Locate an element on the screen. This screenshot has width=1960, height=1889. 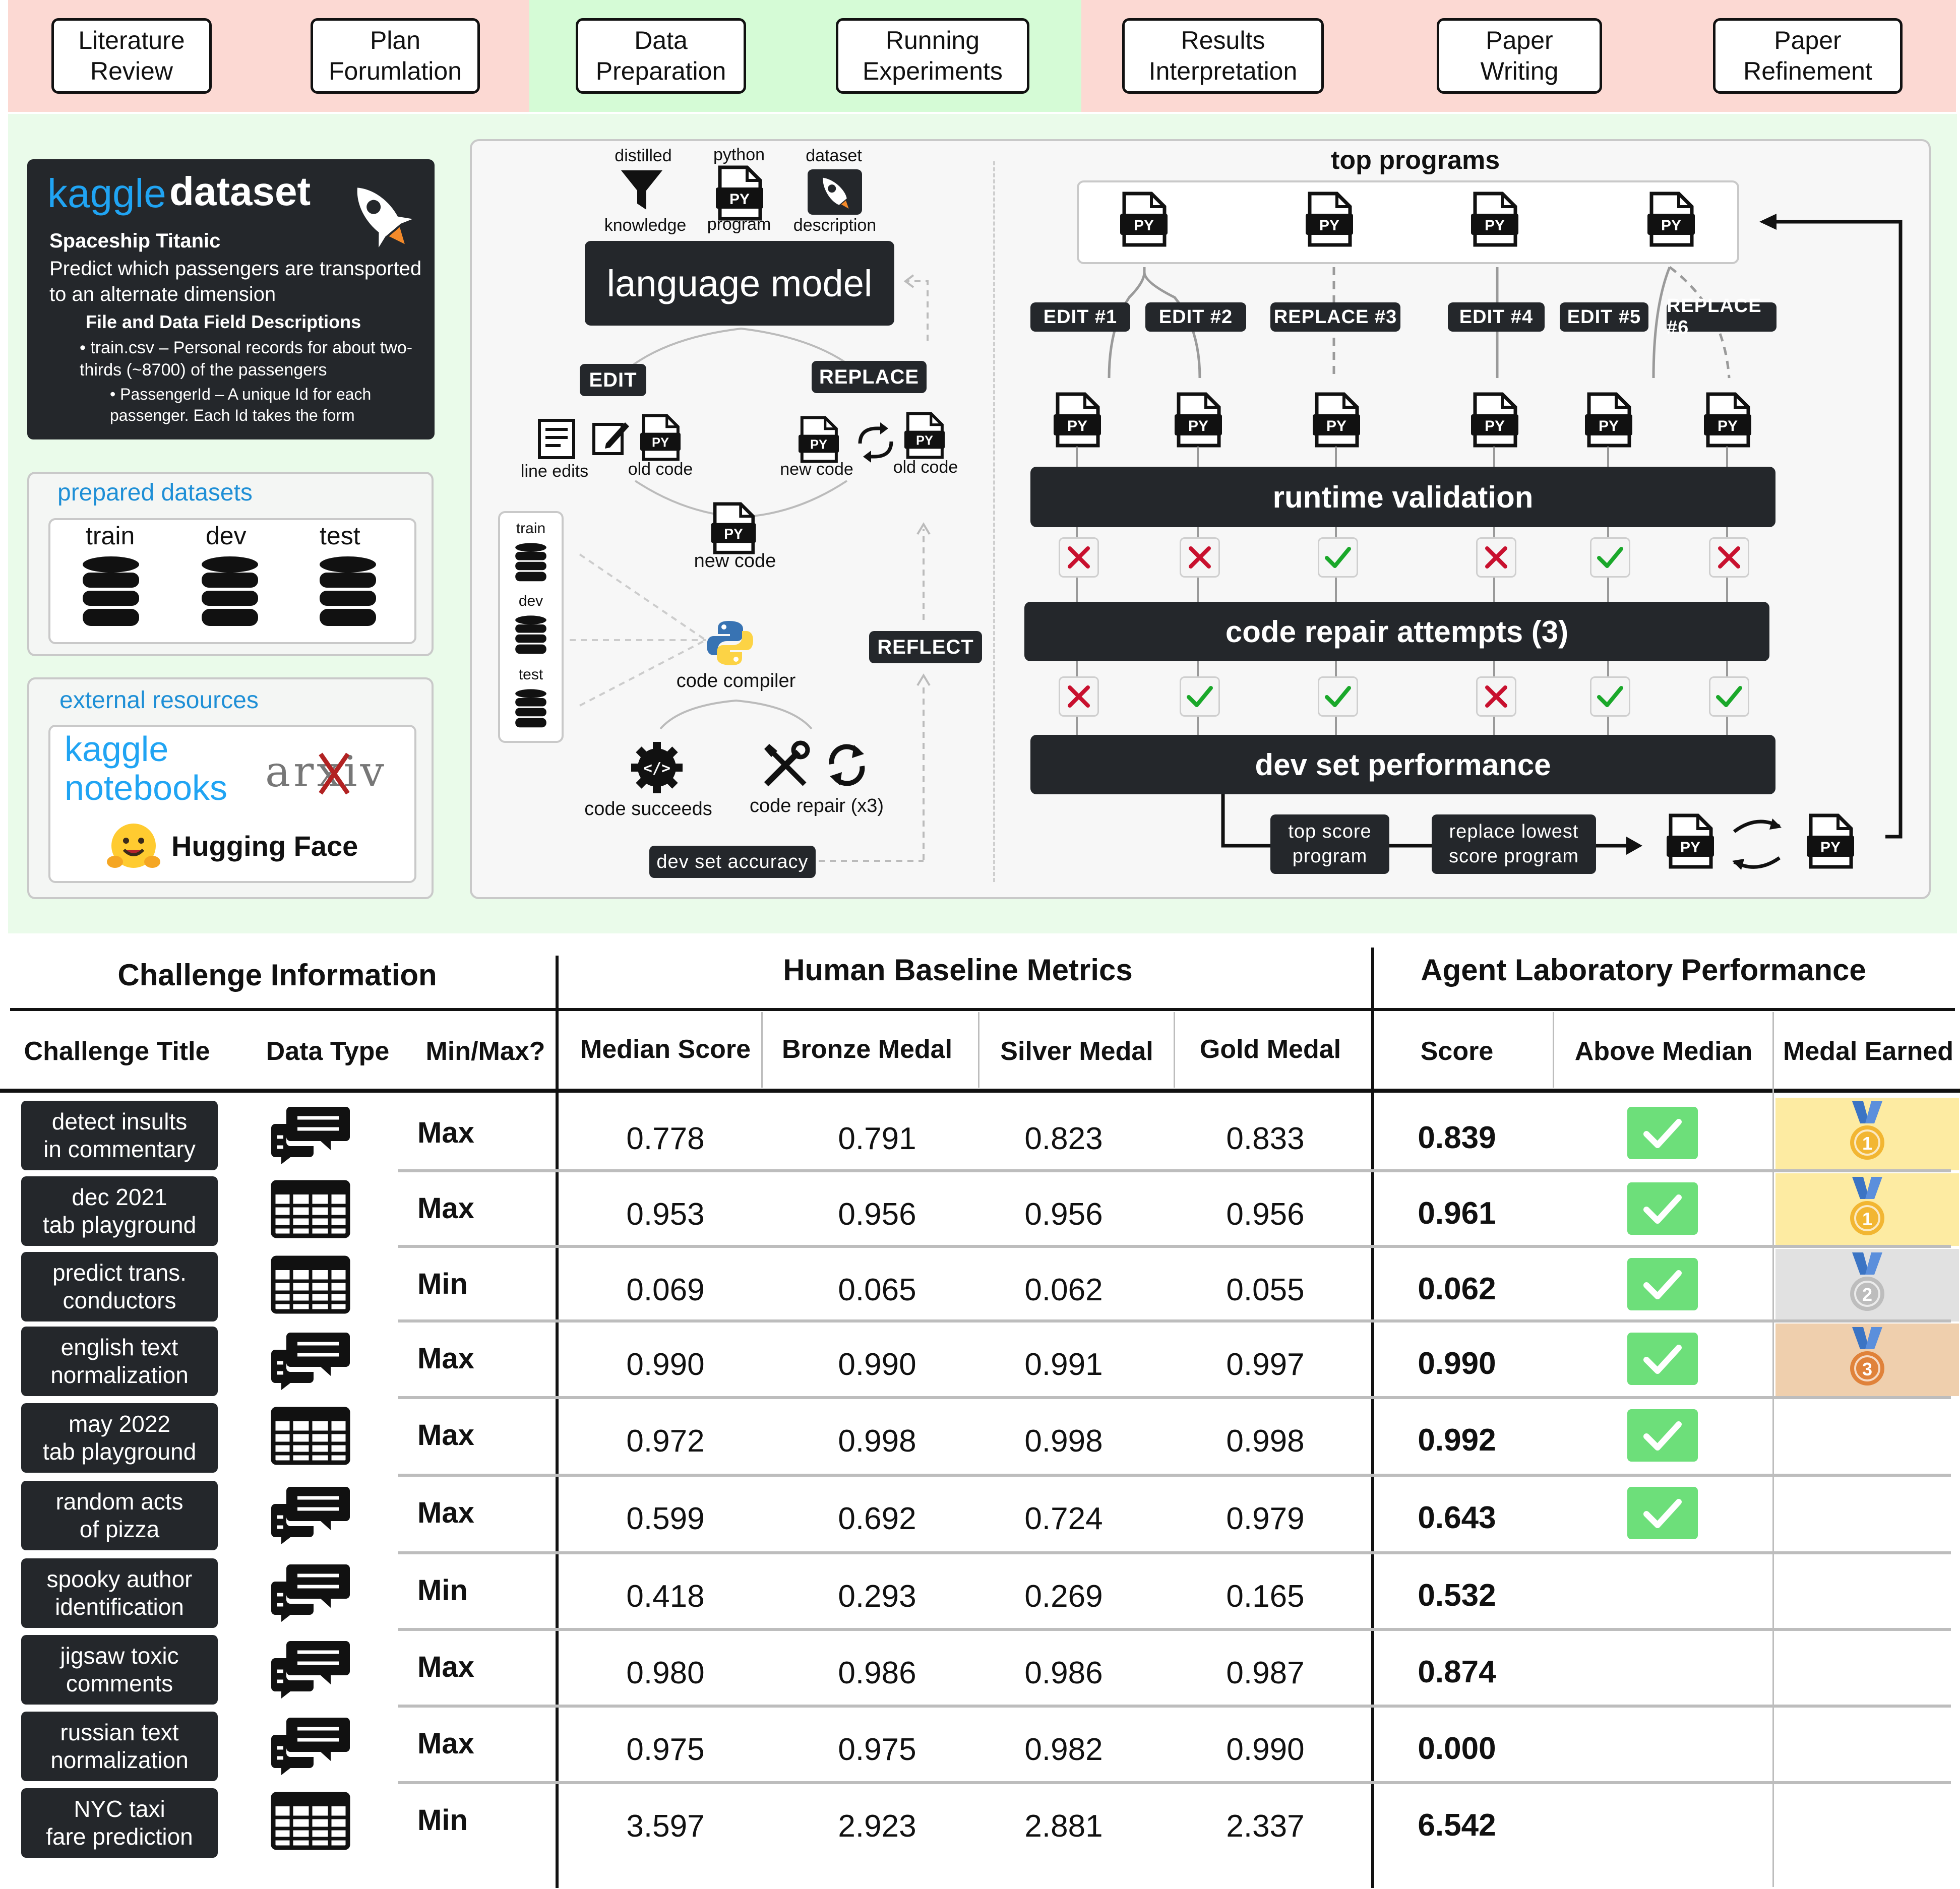
stage-data-preparation: Data Preparation is located at coordinates (661, 56).